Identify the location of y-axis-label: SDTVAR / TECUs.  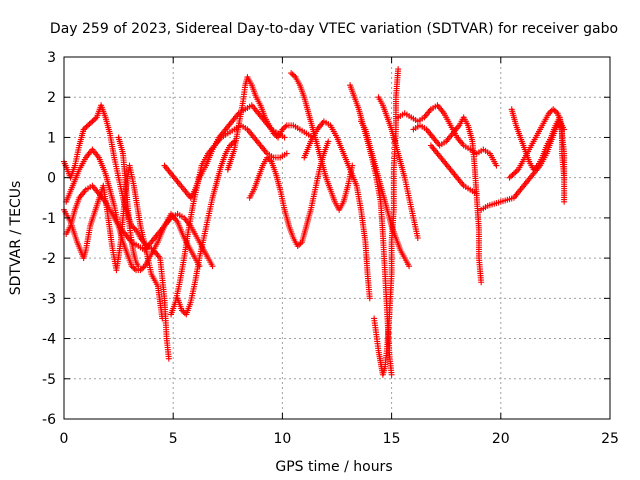
(16, 238).